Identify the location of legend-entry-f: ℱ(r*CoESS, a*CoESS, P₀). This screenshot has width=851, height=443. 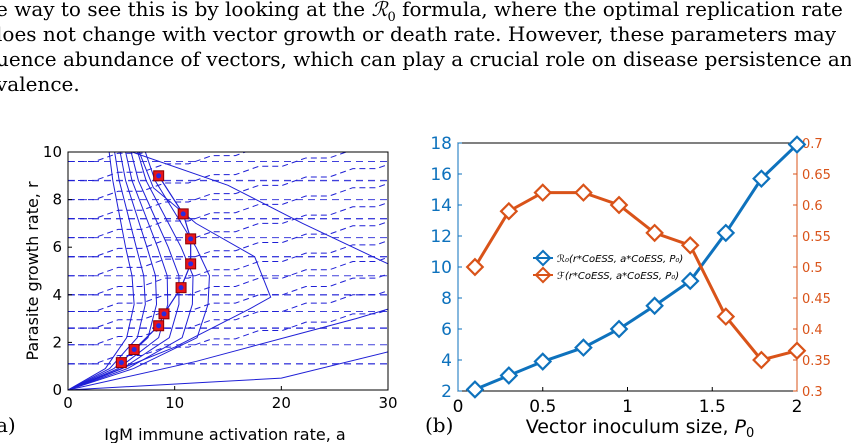
(618, 276).